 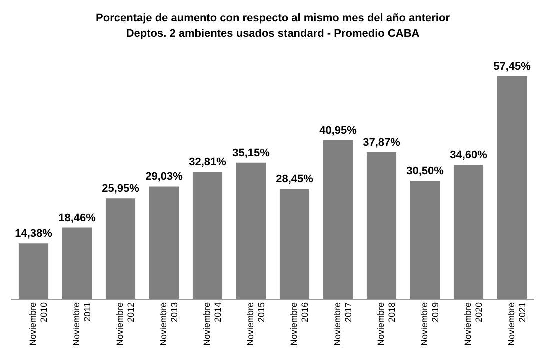 I want to click on data-label: 28,45%, so click(x=295, y=179).